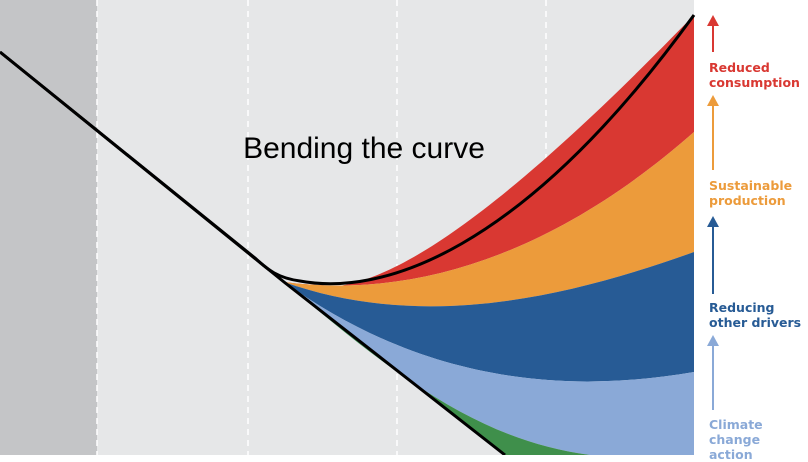  What do you see at coordinates (755, 315) in the screenshot?
I see `legend-reducing-other-drivers: Reducing other drivers` at bounding box center [755, 315].